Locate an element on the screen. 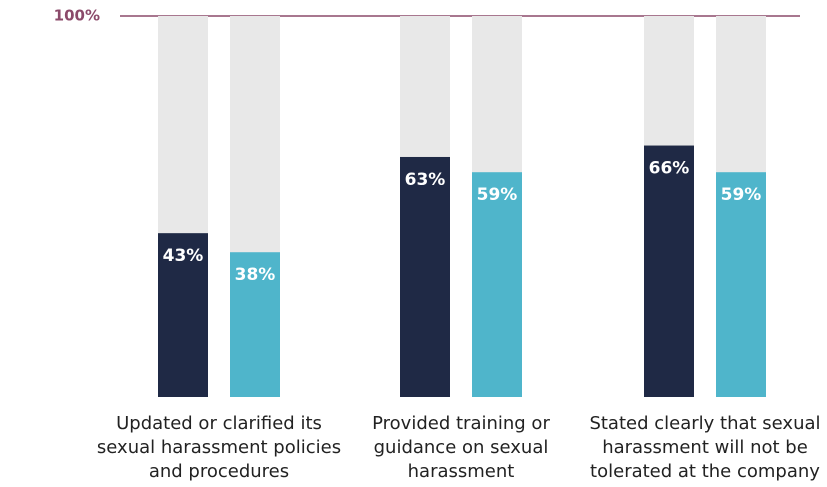 The width and height of the screenshot is (827, 487). value-label: 43% is located at coordinates (183, 256).